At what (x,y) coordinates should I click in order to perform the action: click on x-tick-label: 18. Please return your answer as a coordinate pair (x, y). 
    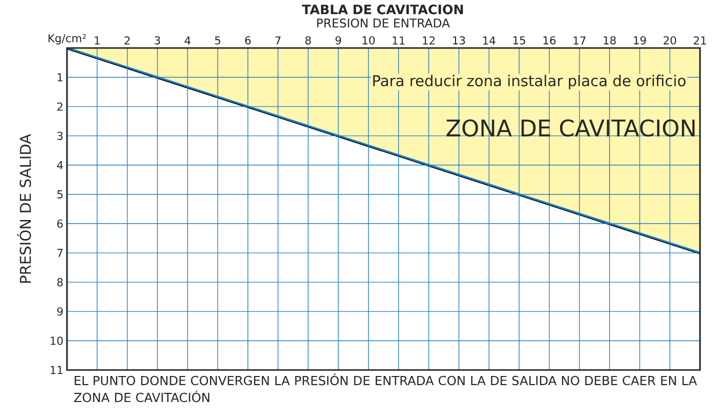
    Looking at the image, I should click on (610, 40).